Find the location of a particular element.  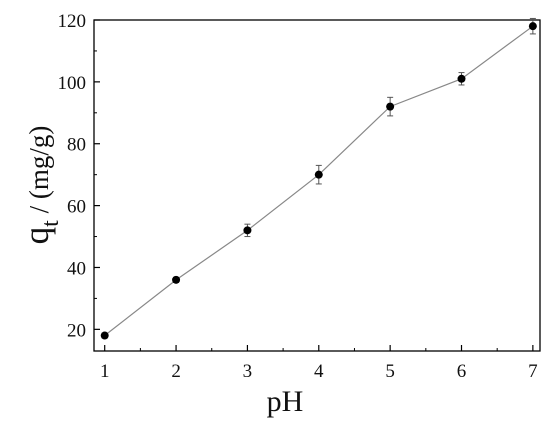

y-axis-title: qt / (mg/g) is located at coordinates (40, 185).